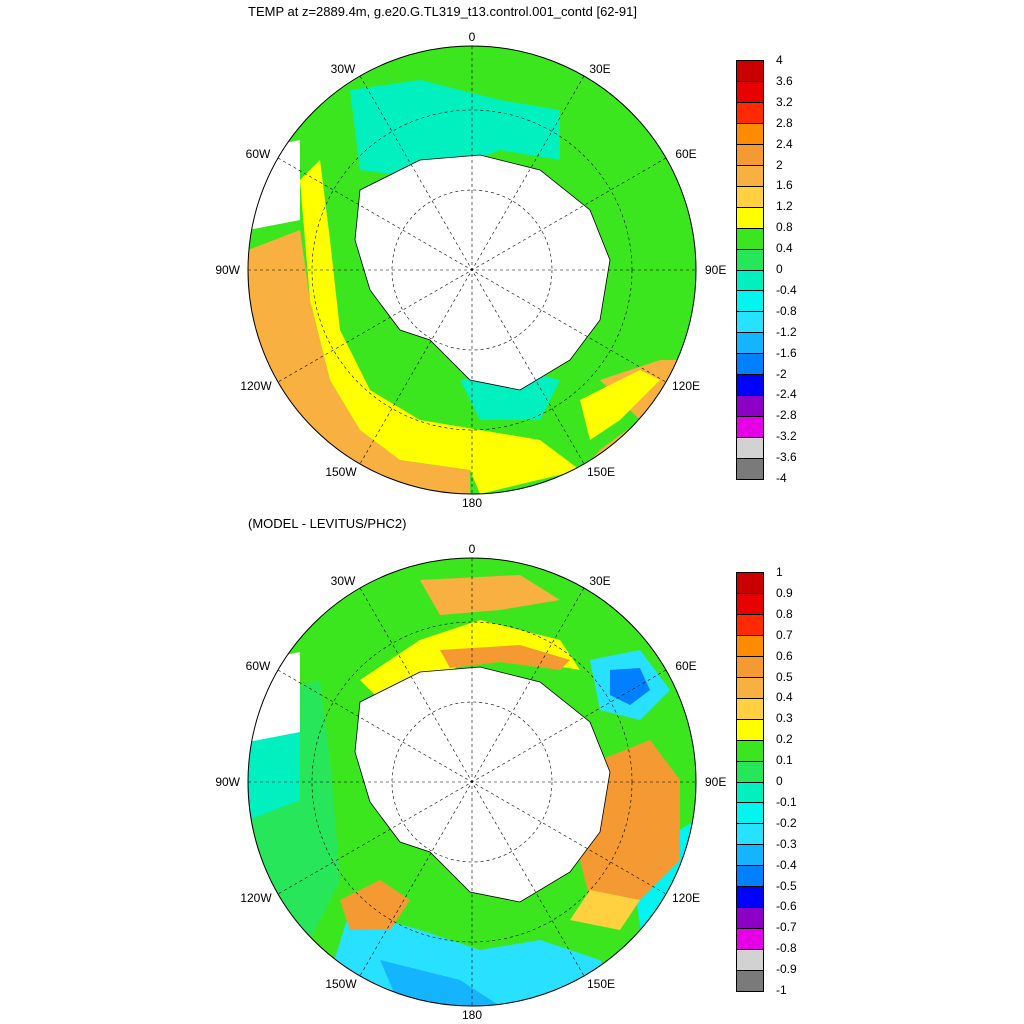 This screenshot has height=1024, width=1024. I want to click on top-lon-90e: 90E, so click(716, 270).